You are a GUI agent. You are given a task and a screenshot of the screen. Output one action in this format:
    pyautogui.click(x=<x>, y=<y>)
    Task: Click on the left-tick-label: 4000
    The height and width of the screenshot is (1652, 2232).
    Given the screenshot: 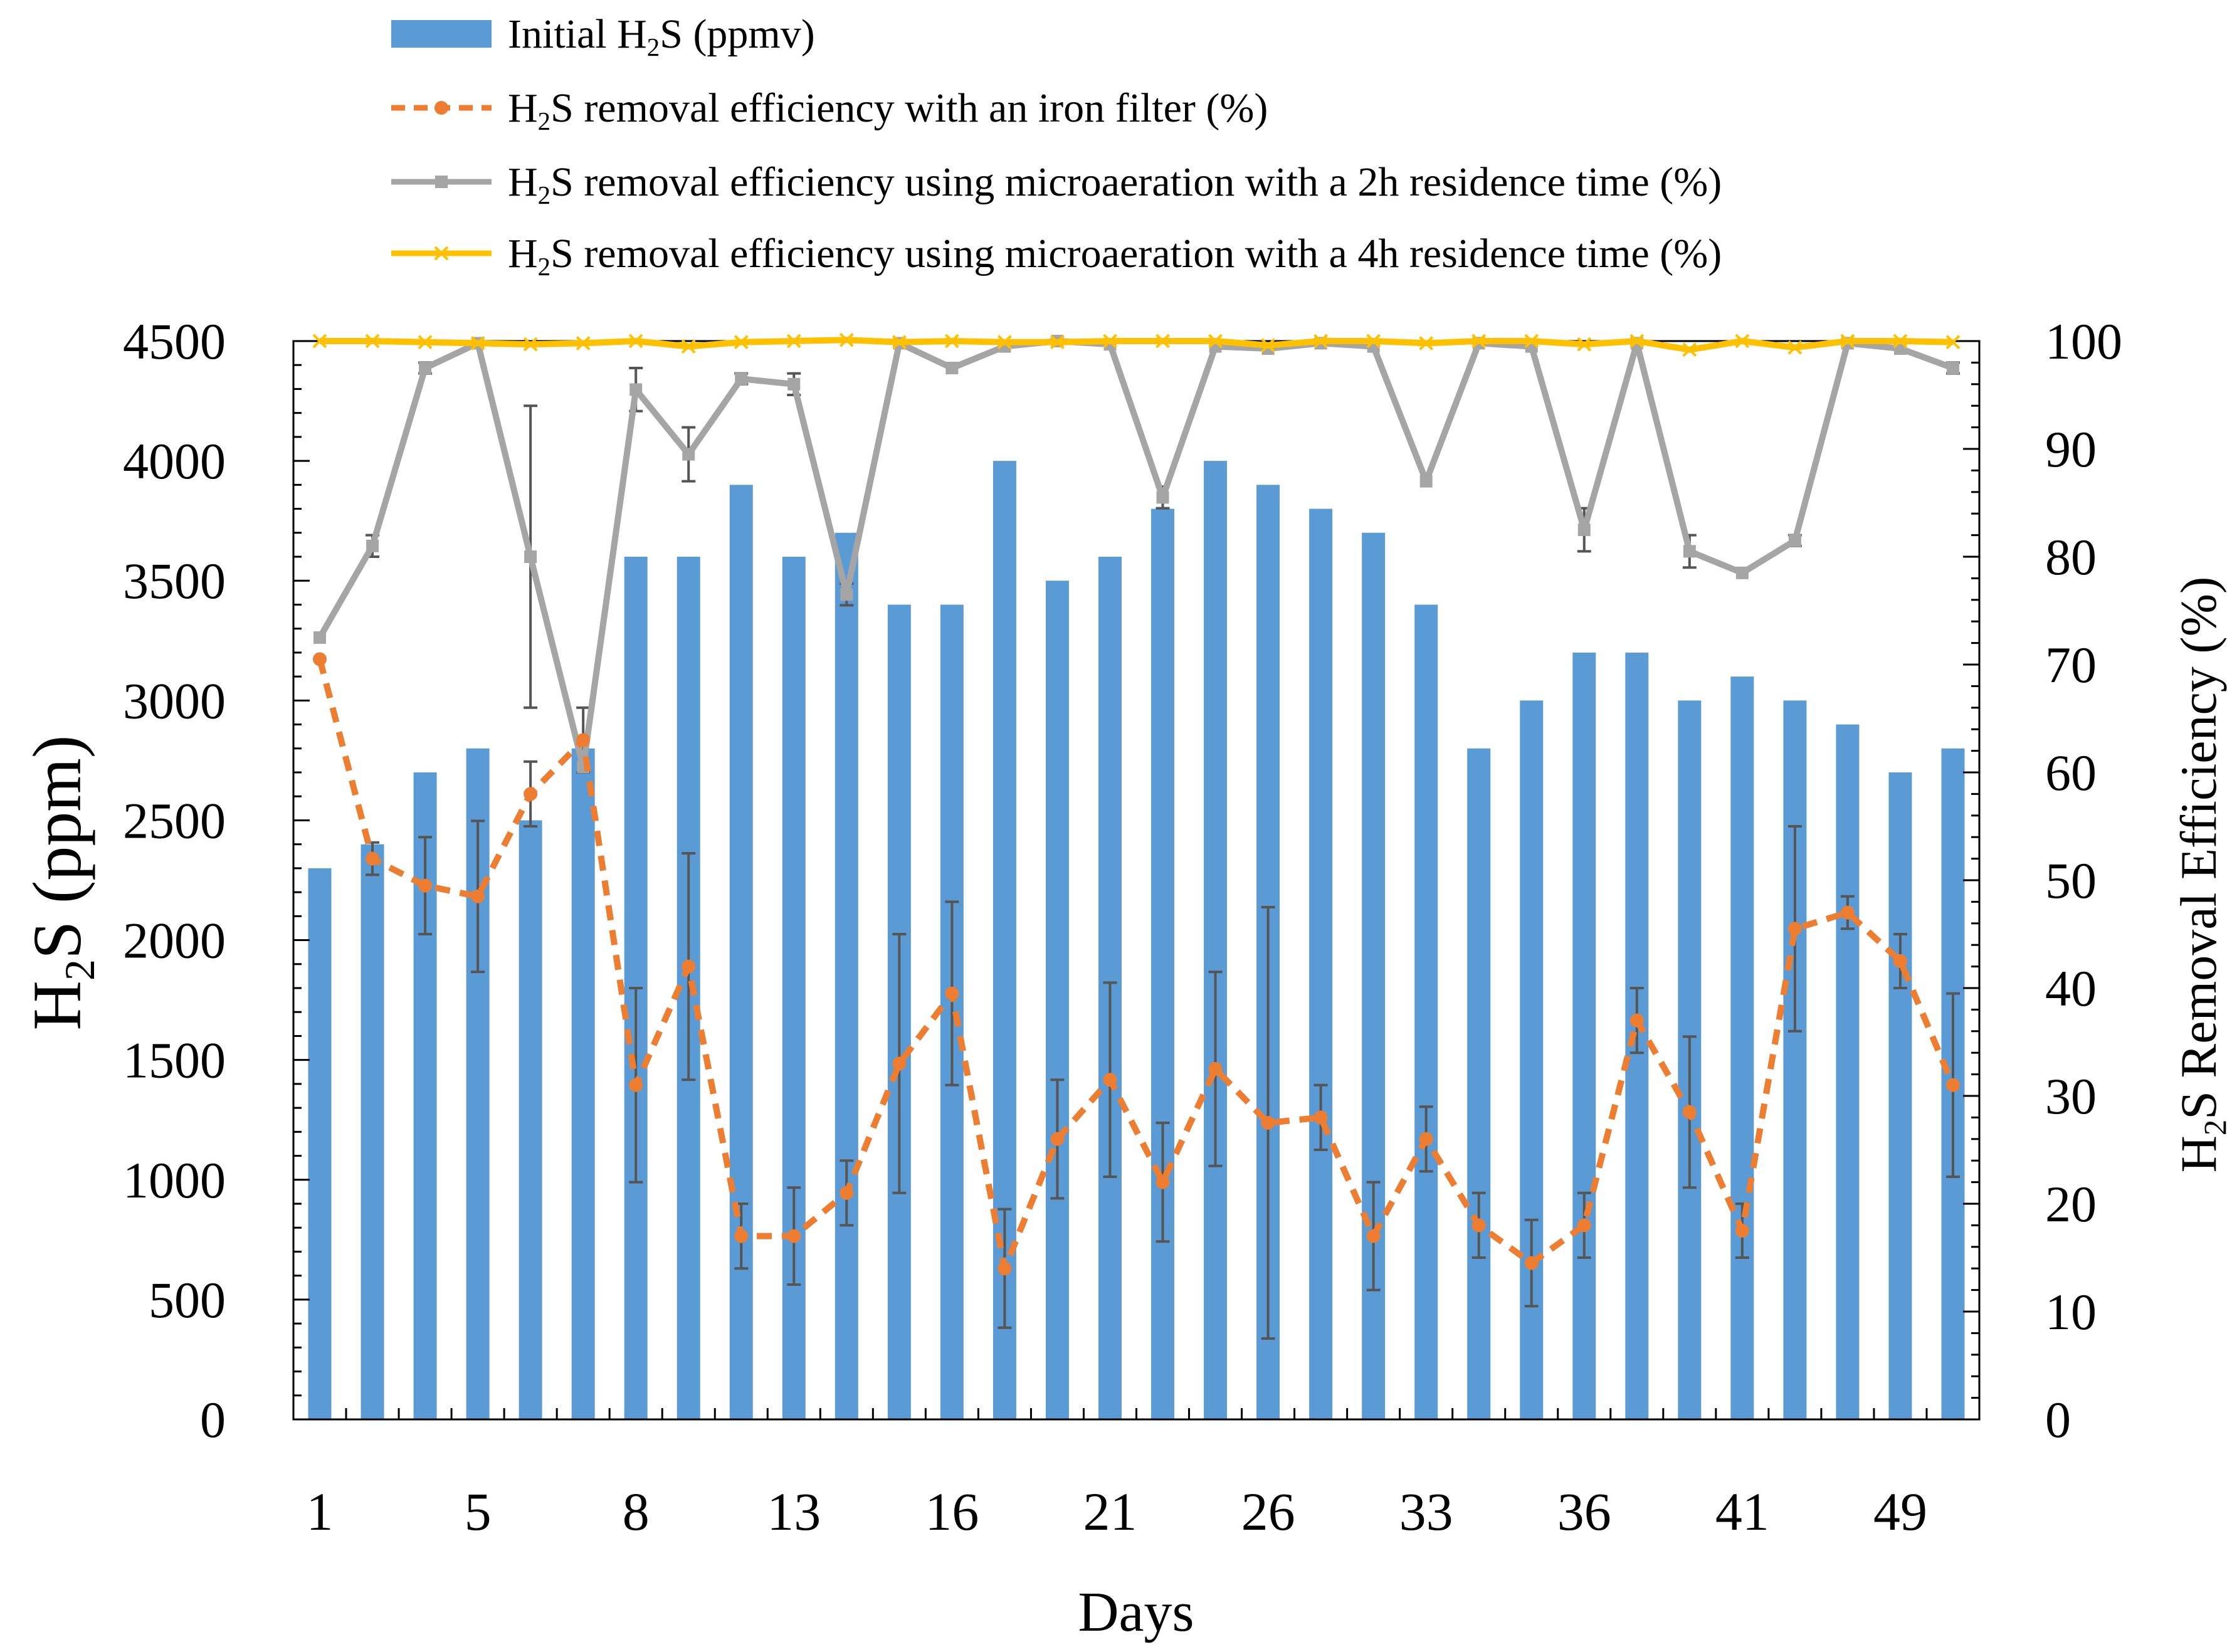 What is the action you would take?
    pyautogui.click(x=175, y=461)
    